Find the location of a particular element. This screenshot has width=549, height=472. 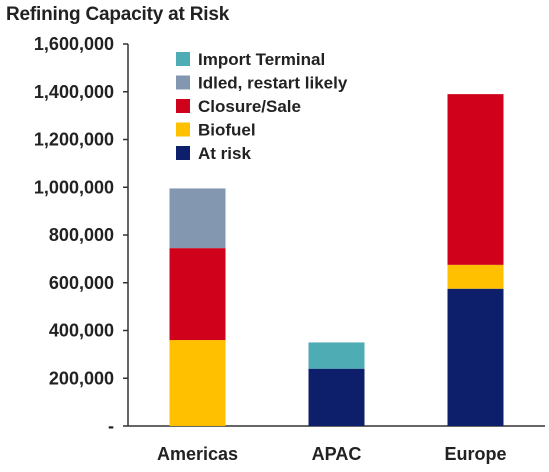

legend-label: Biofuel is located at coordinates (227, 130).